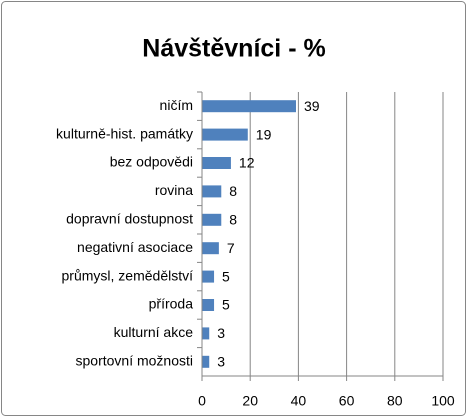  What do you see at coordinates (233, 49) in the screenshot?
I see `chart-title: Návštěvníci - %` at bounding box center [233, 49].